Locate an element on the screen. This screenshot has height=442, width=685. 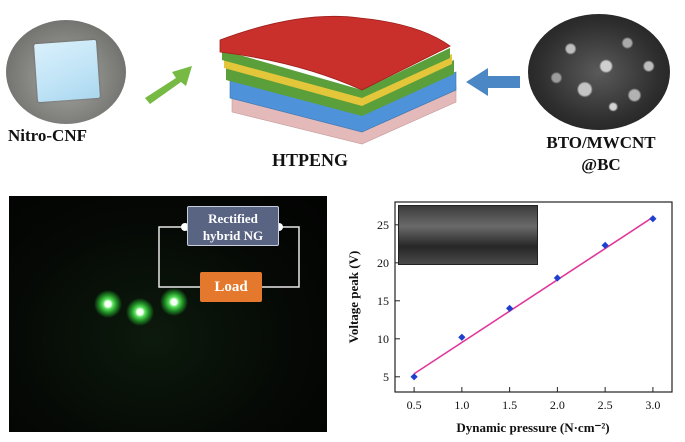
htpeng-label: HTPENG is located at coordinates (310, 160).